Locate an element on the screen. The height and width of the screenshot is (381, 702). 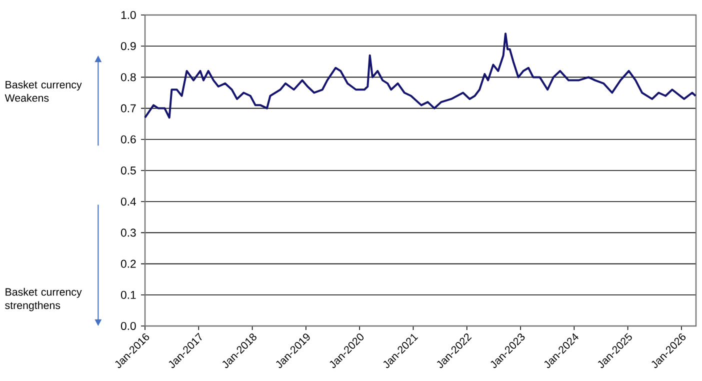
y-tick-label: 0.5 is located at coordinates (128, 170).